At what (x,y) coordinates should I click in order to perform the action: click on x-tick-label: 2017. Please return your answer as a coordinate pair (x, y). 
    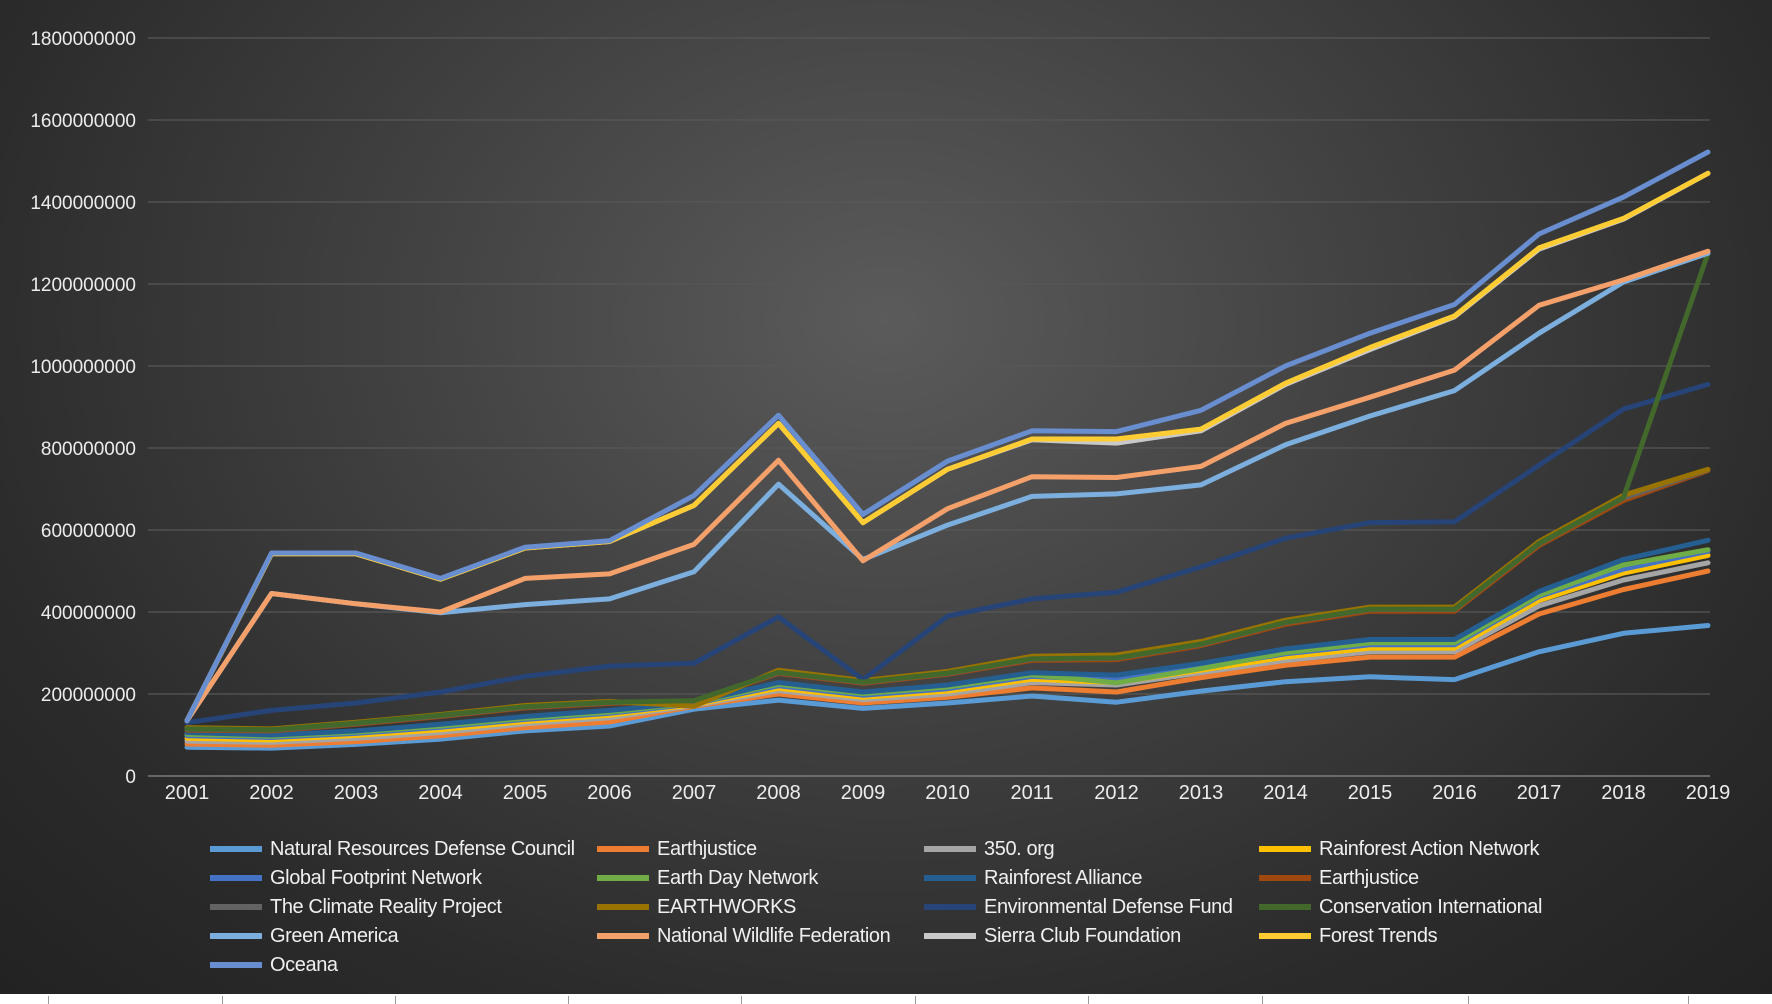
    Looking at the image, I should click on (1539, 793).